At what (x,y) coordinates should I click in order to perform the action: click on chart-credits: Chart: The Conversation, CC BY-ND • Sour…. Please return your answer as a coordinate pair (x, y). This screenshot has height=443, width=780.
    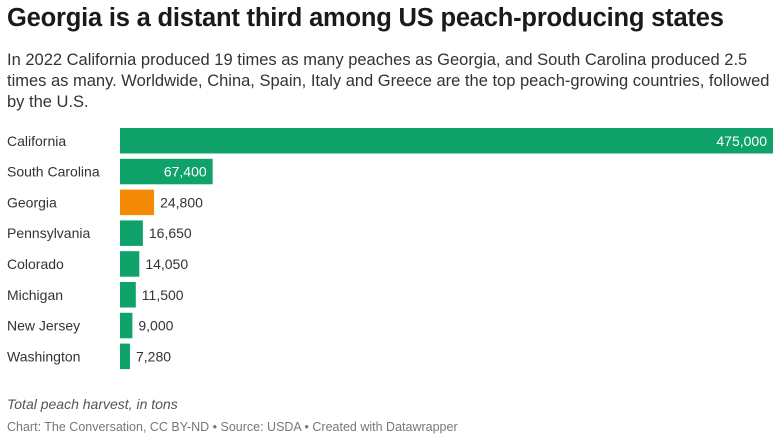
    Looking at the image, I should click on (232, 427).